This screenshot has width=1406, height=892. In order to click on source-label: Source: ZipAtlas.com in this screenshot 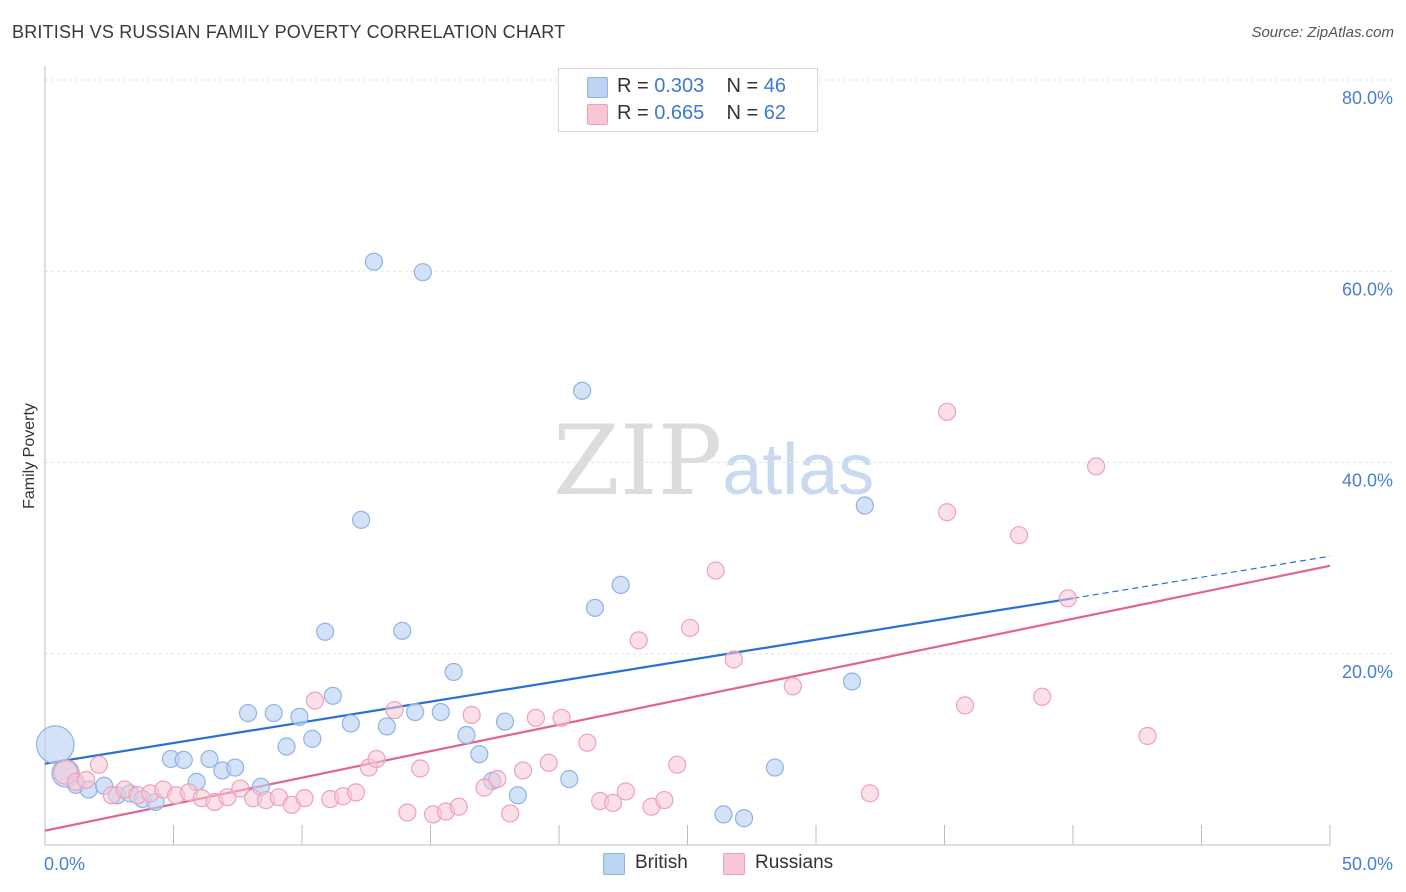, I will do `click(1322, 32)`.